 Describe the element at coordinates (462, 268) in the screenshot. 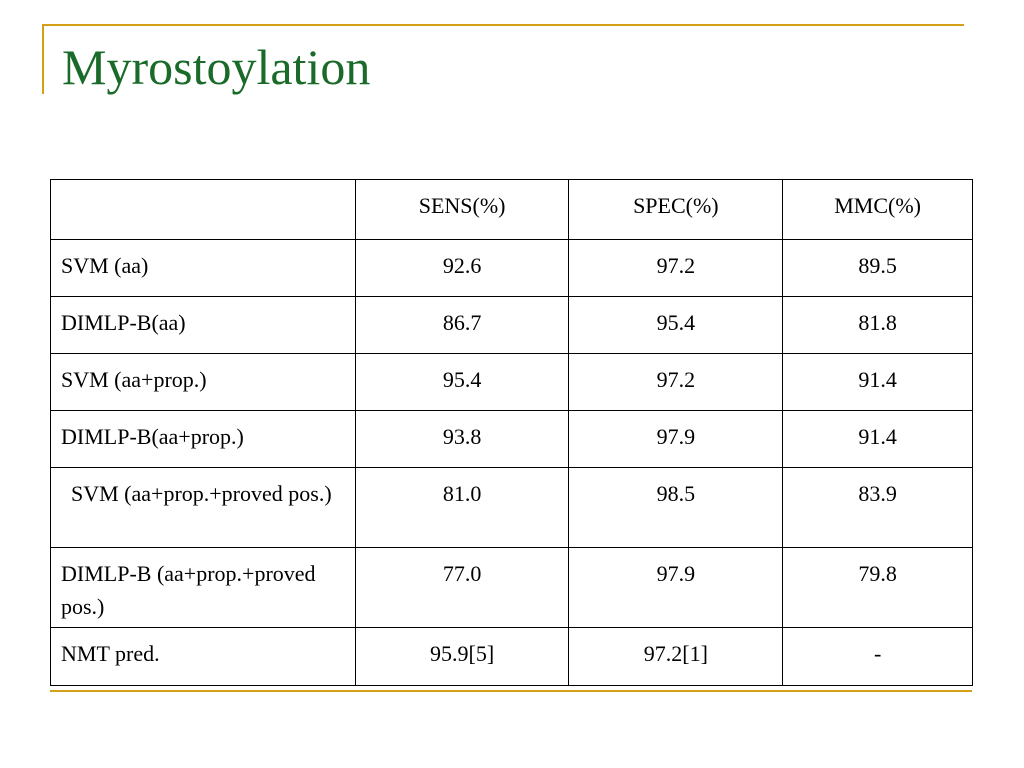

I see `sens-value: 92.6` at that location.